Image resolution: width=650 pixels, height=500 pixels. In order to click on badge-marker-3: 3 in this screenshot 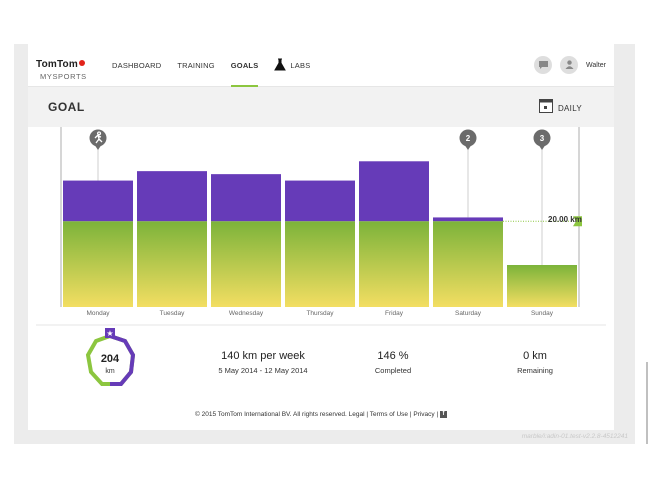, I will do `click(542, 139)`.